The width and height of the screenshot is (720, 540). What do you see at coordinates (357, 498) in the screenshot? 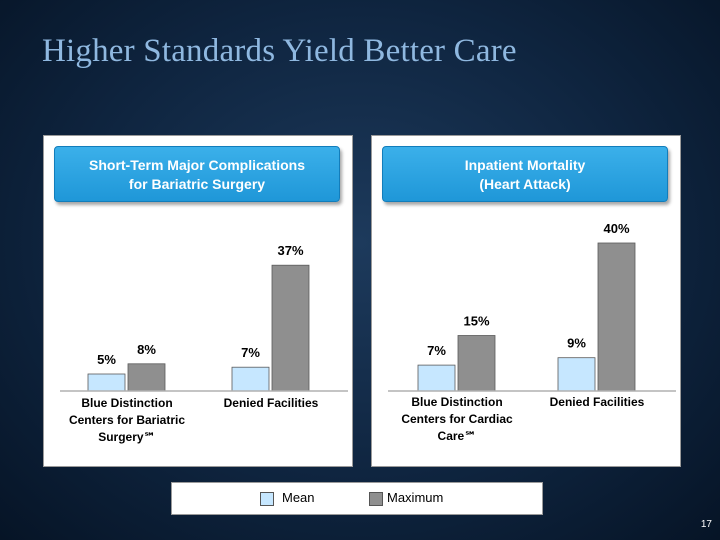
I see `chart-legend: Mean Maximum` at bounding box center [357, 498].